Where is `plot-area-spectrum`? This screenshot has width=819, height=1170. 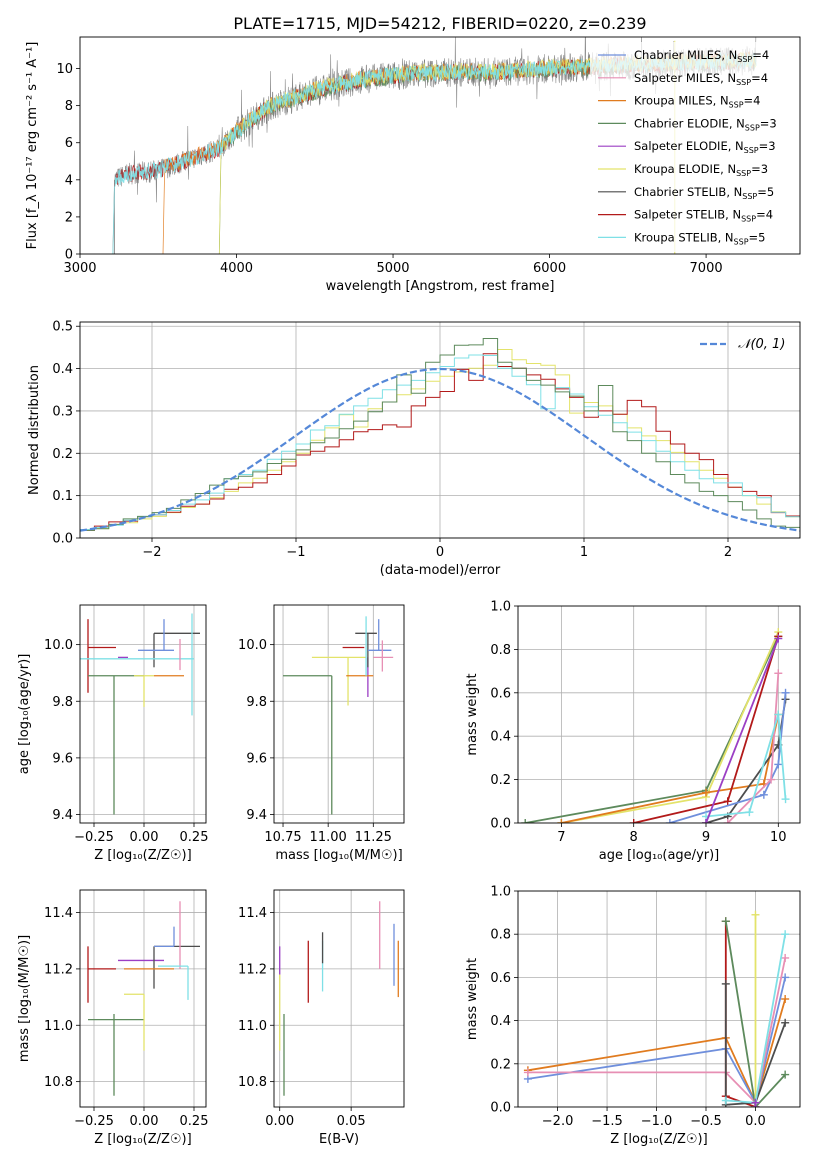
plot-area-spectrum is located at coordinates (434, 145).